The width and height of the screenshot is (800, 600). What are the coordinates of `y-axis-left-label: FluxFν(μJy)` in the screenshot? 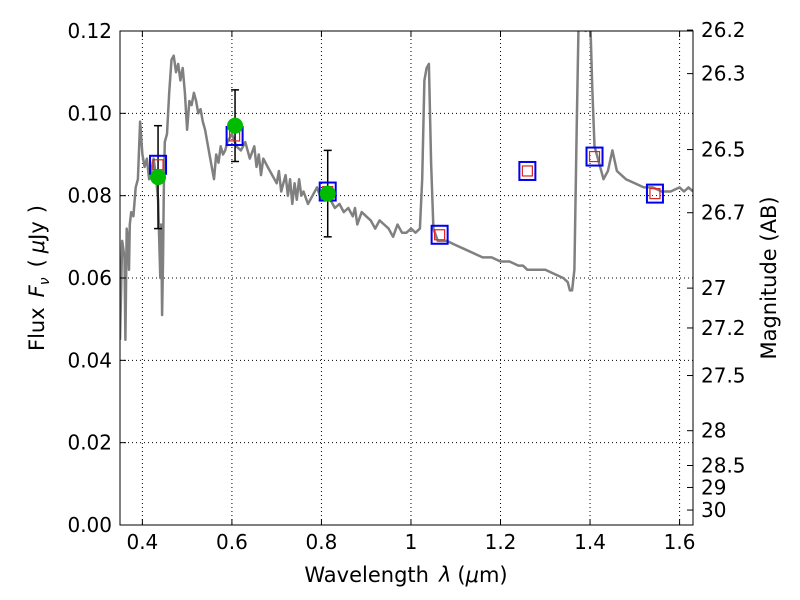 It's located at (39, 278).